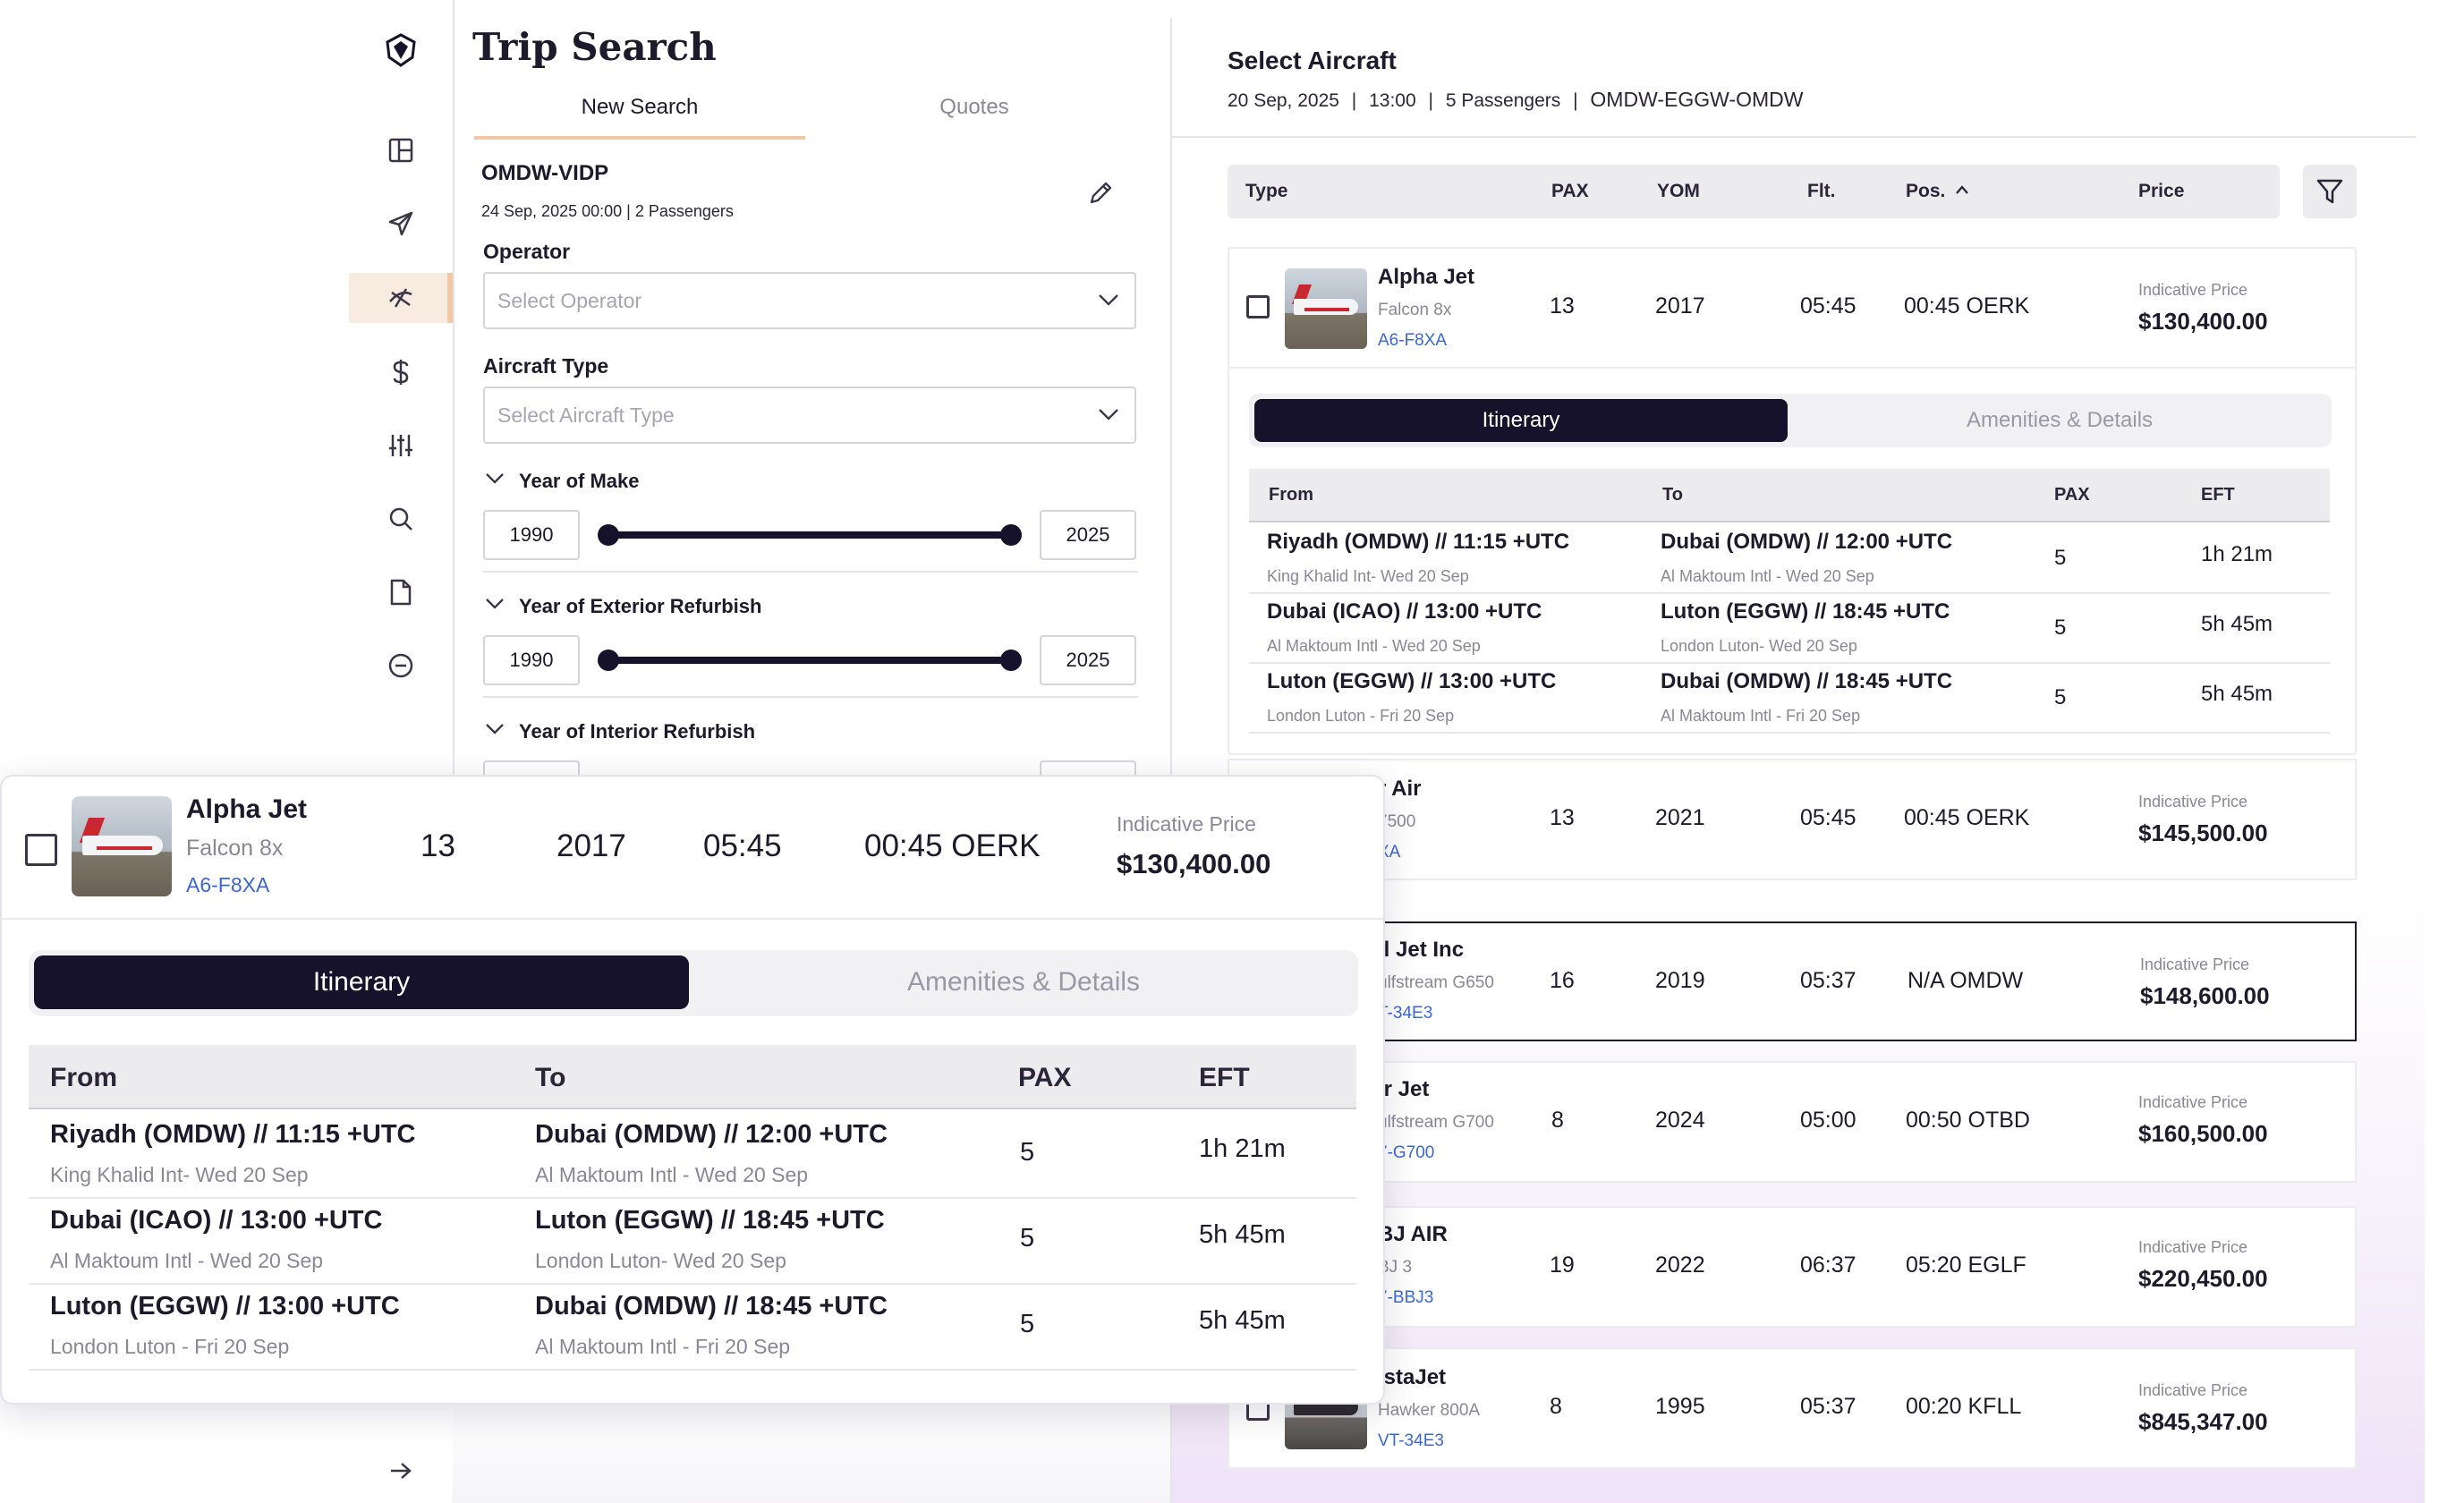 This screenshot has width=2464, height=1503. I want to click on pax-value: 19, so click(1562, 1265).